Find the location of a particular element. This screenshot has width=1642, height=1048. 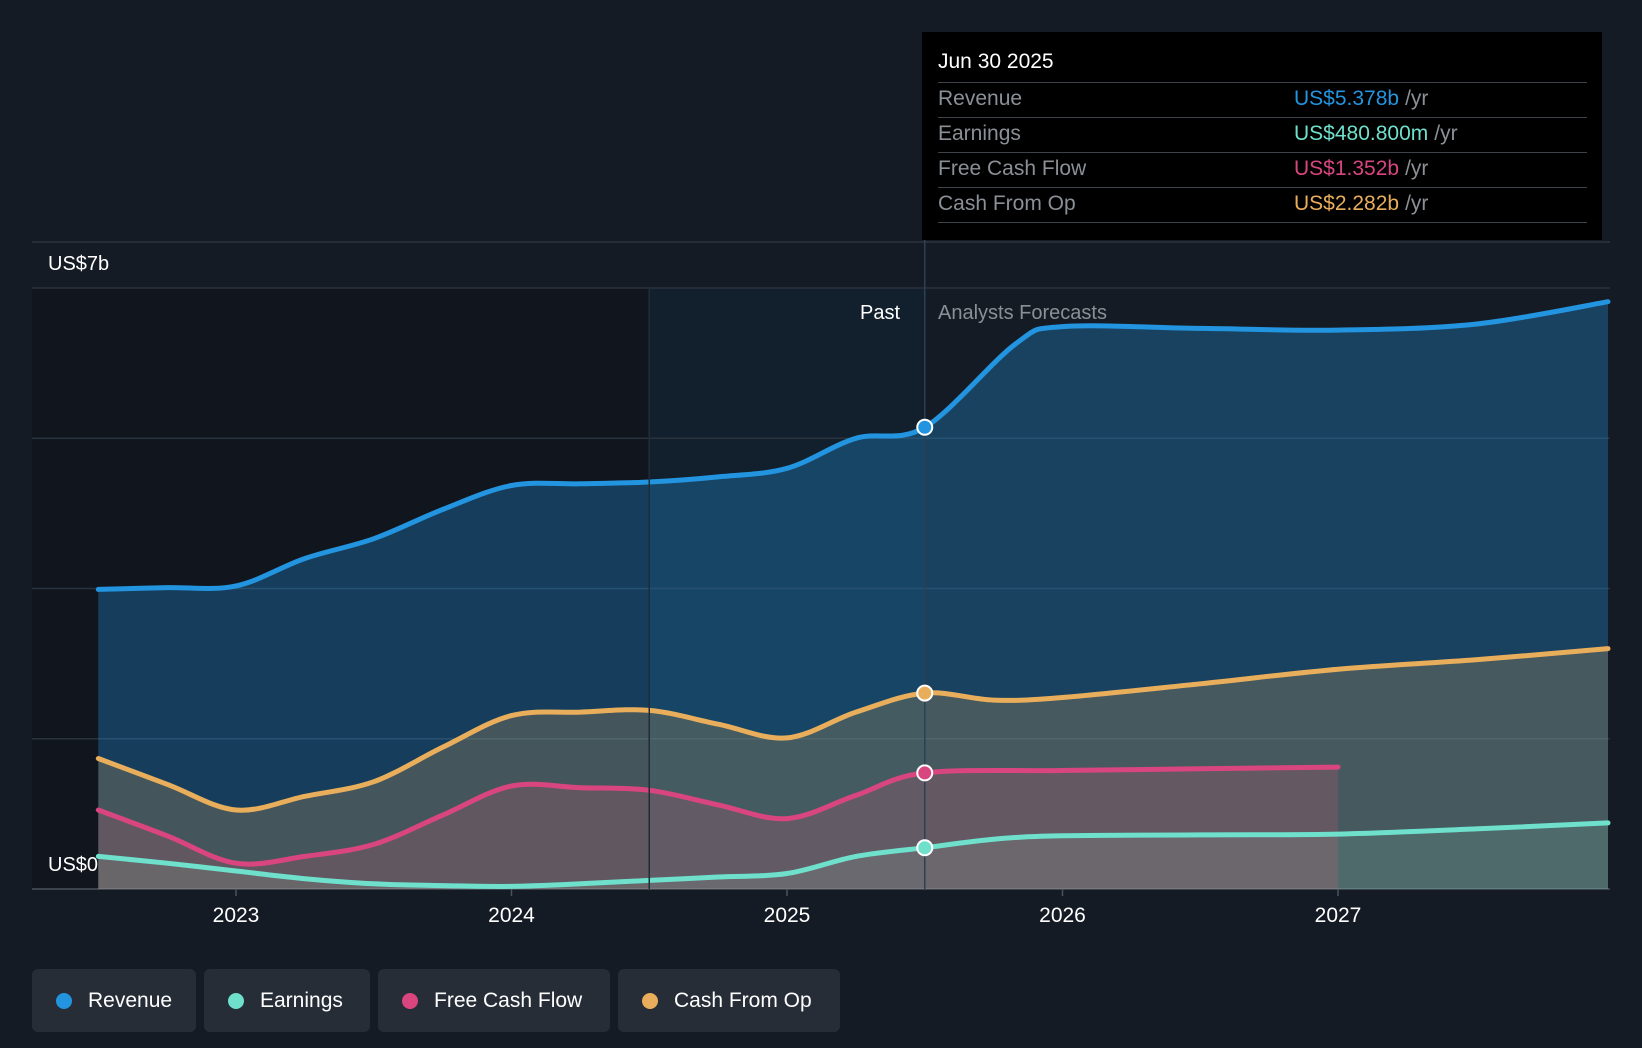

y-axis-bottom-label: US$0 is located at coordinates (73, 865).